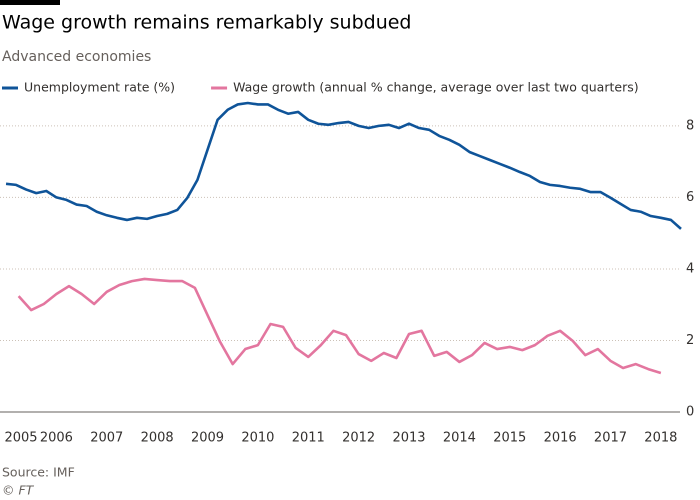  I want to click on x-tick-label: 2008, so click(157, 438).